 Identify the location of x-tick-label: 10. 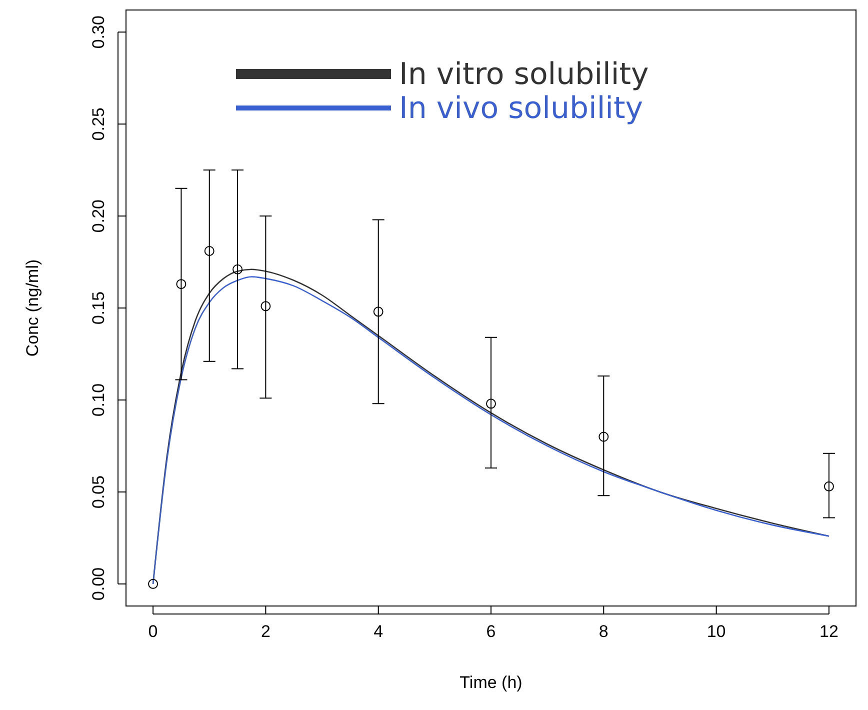
(716, 631).